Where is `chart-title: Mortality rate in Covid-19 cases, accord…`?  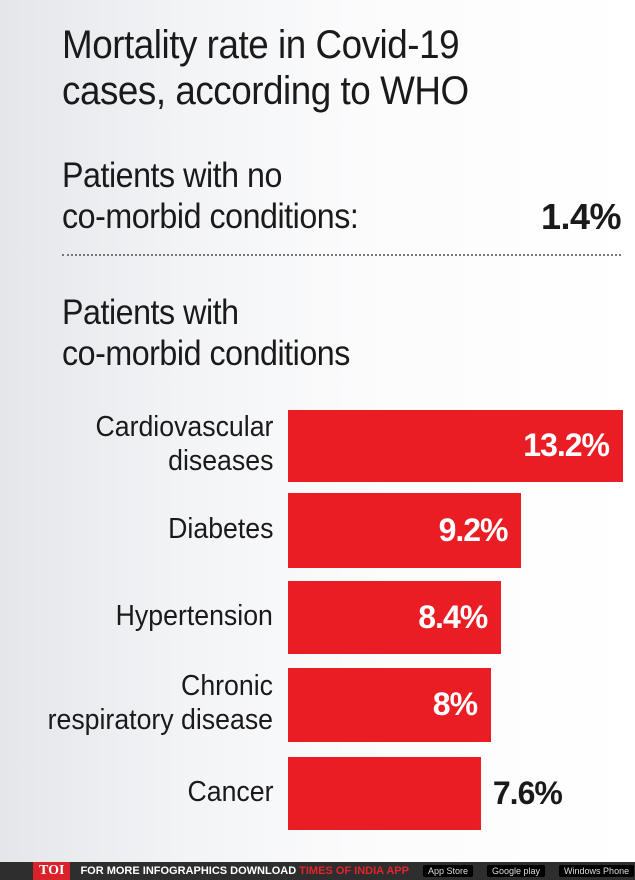
chart-title: Mortality rate in Covid-19 cases, accord… is located at coordinates (265, 68).